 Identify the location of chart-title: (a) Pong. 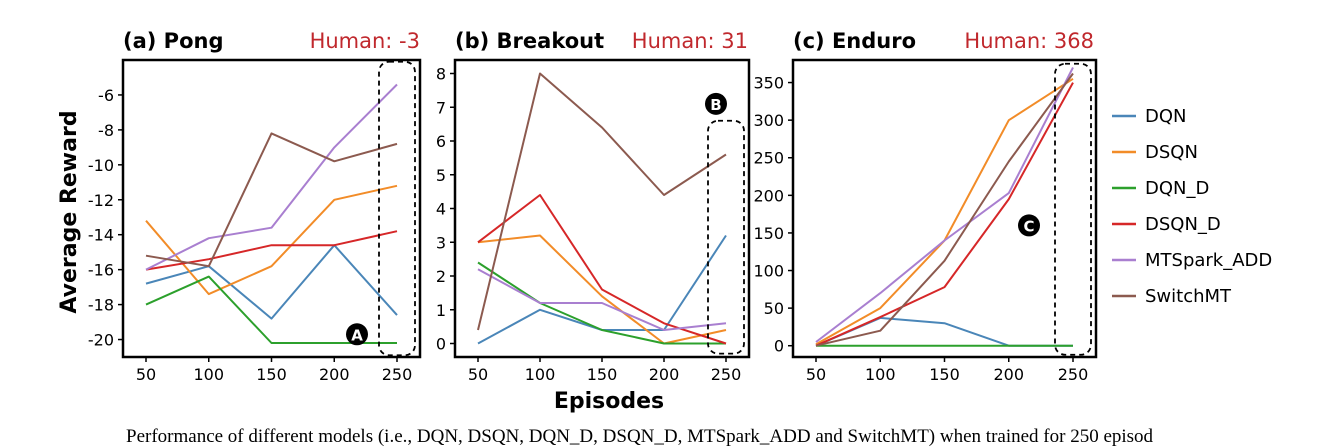
(173, 41).